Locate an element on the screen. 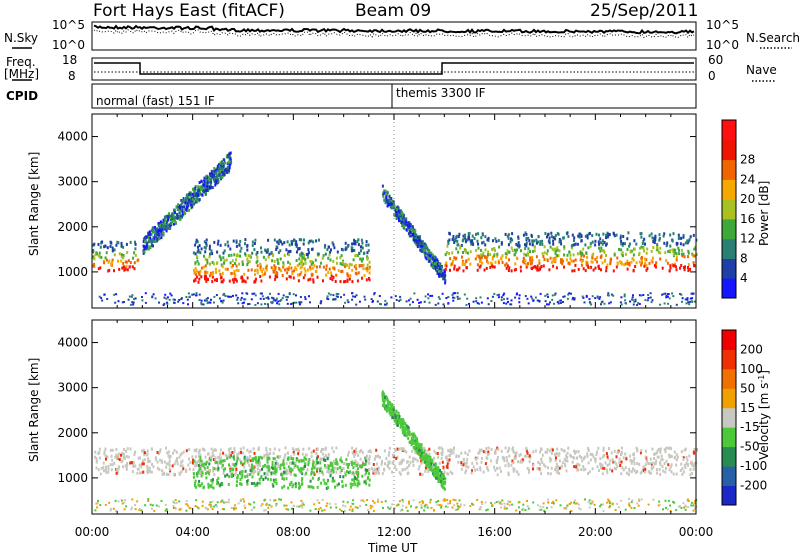 The width and height of the screenshot is (800, 554). nsky-tick-bottom: 10^0 is located at coordinates (68, 45).